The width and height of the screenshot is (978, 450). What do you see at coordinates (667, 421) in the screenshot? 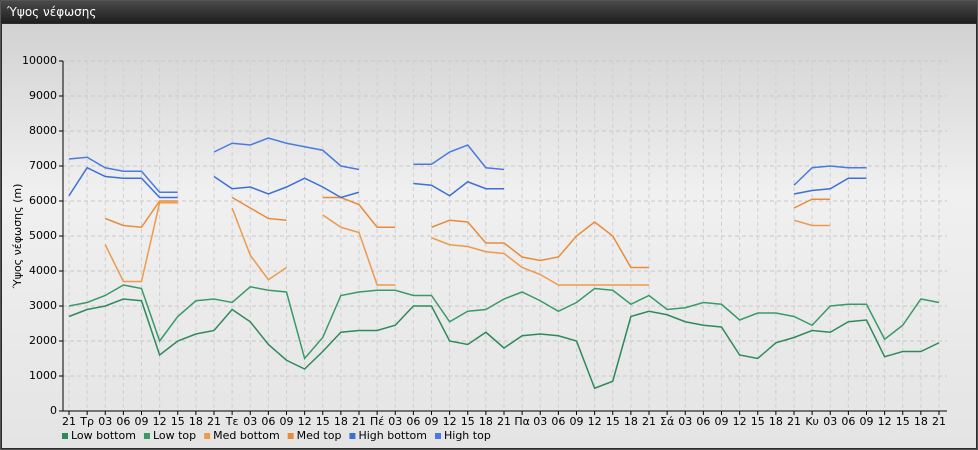
I see `x-tick-label: Σά` at bounding box center [667, 421].